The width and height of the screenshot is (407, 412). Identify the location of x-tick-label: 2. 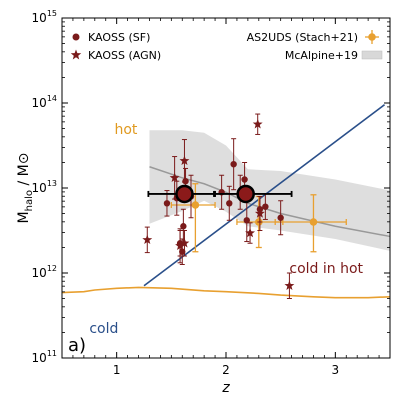
(226, 370).